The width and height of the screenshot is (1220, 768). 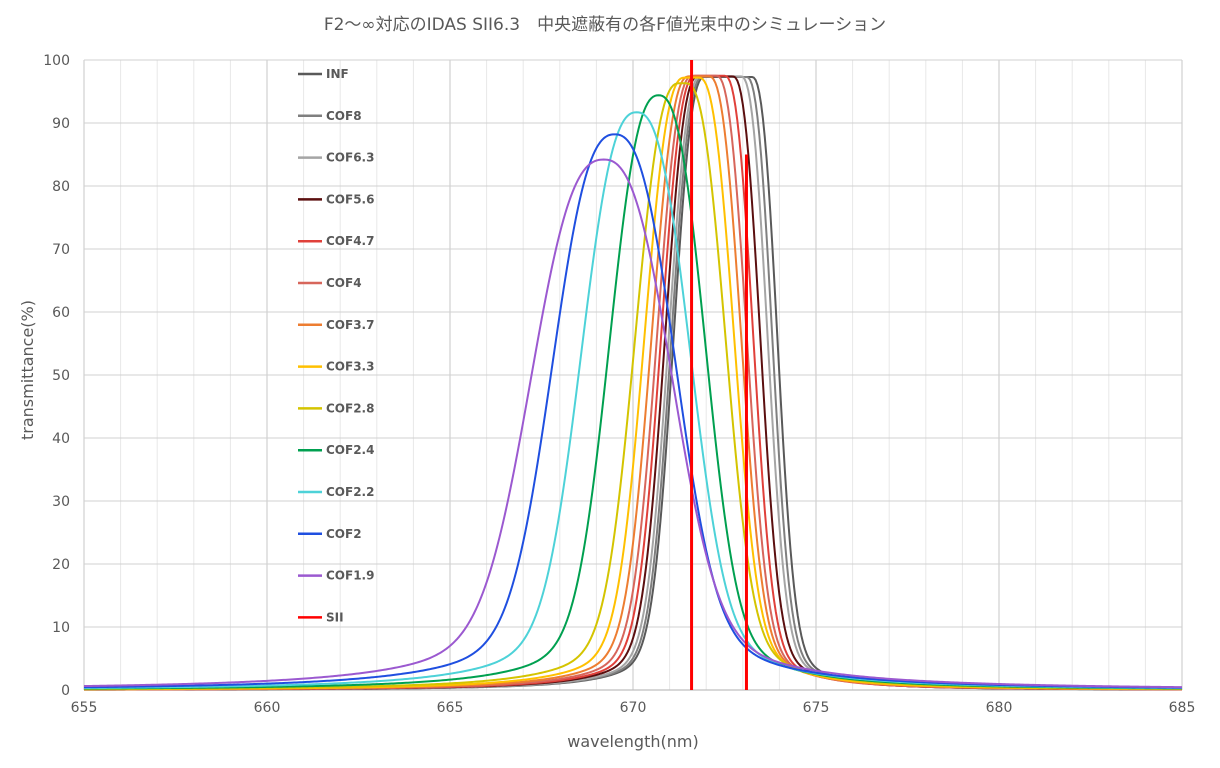 I want to click on x-tick-label: 685, so click(x=1182, y=708).